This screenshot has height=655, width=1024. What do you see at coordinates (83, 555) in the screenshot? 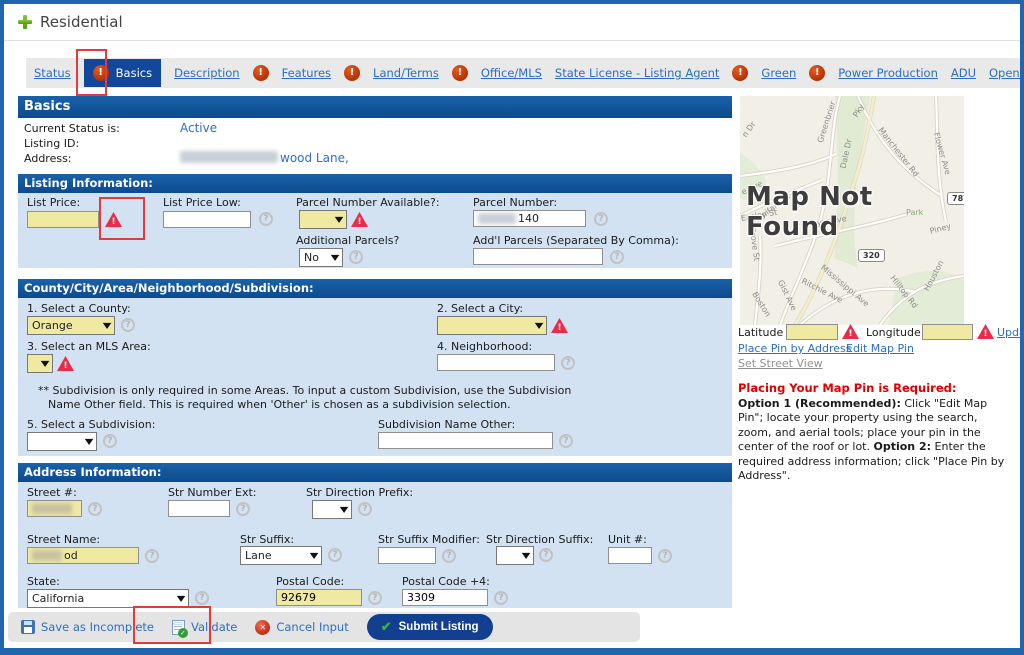
I see `street-name-input: od` at bounding box center [83, 555].